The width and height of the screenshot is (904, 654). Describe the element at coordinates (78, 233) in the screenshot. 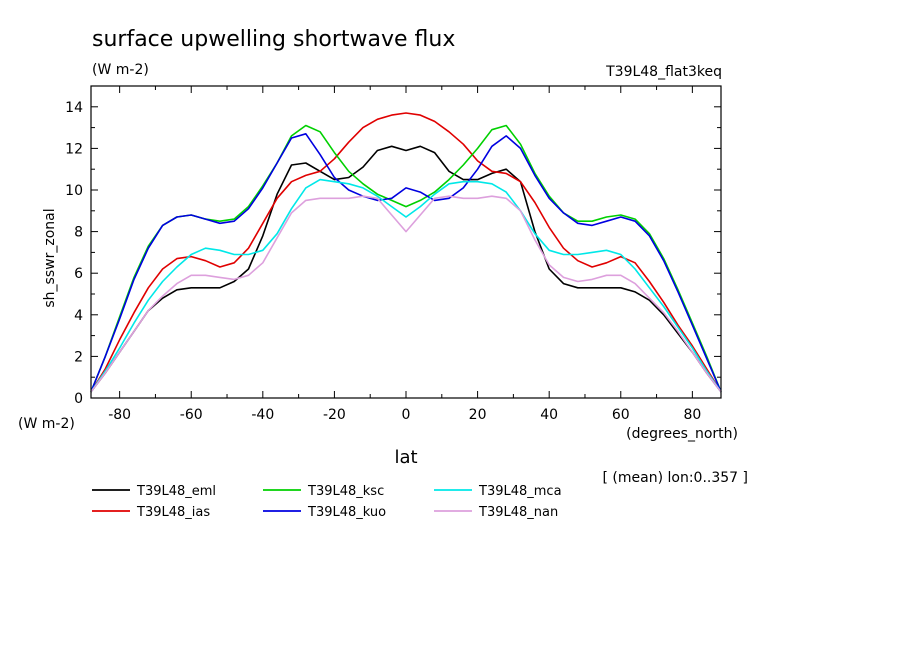

I see `y-tick-label: 8` at that location.